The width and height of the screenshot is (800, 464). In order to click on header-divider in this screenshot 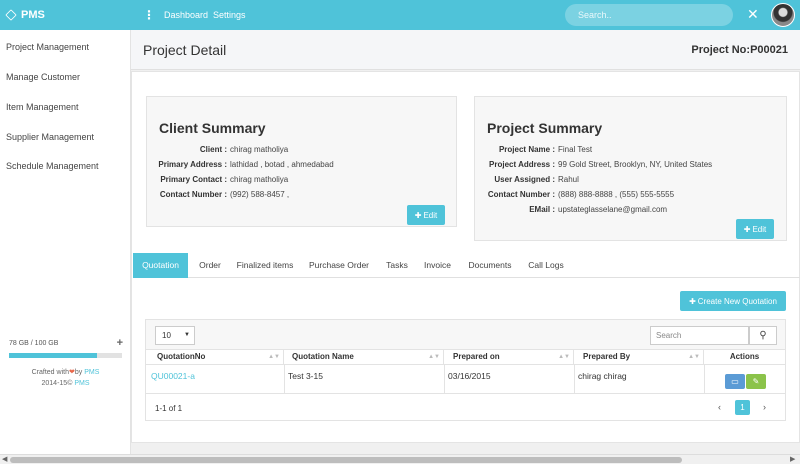, I will do `click(465, 364)`.